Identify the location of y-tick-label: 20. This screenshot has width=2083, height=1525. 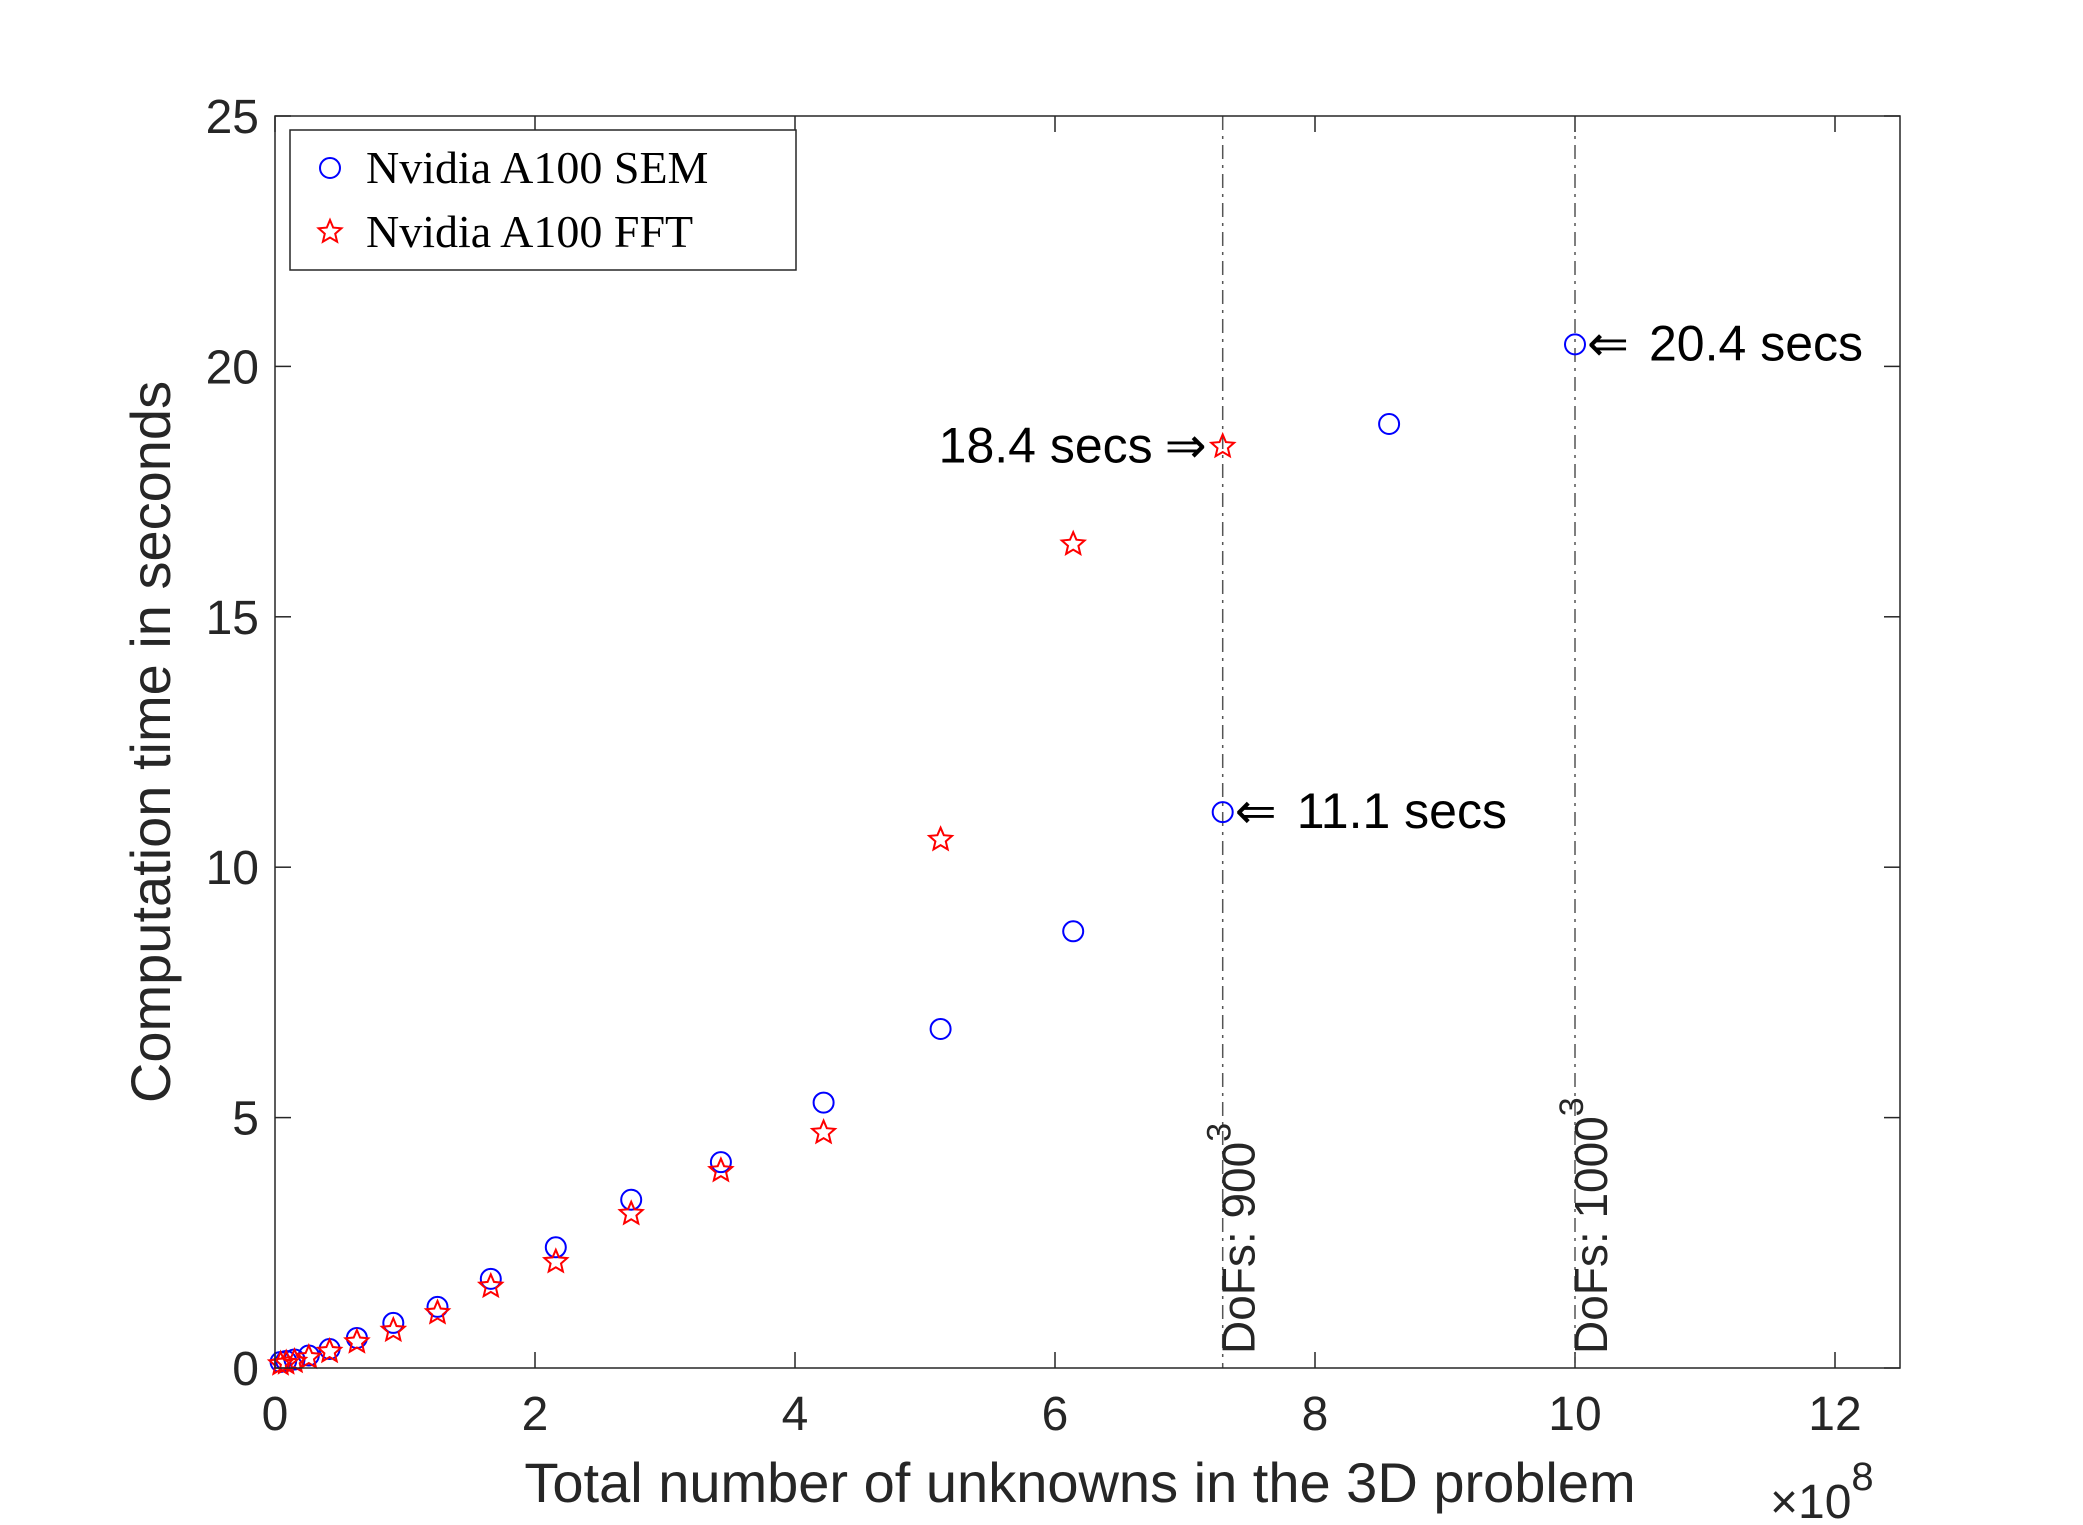
(232, 367).